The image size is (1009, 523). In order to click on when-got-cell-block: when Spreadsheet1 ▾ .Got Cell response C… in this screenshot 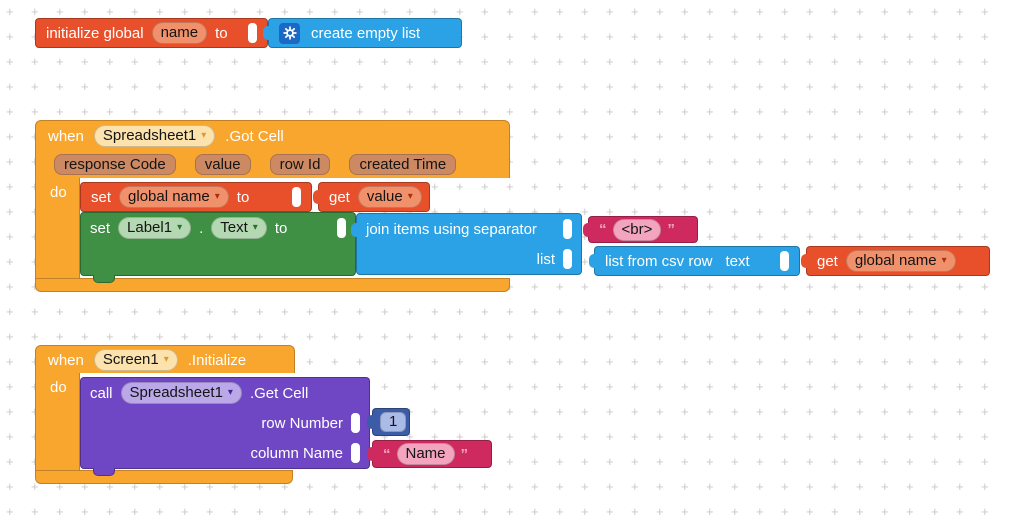, I will do `click(272, 149)`.